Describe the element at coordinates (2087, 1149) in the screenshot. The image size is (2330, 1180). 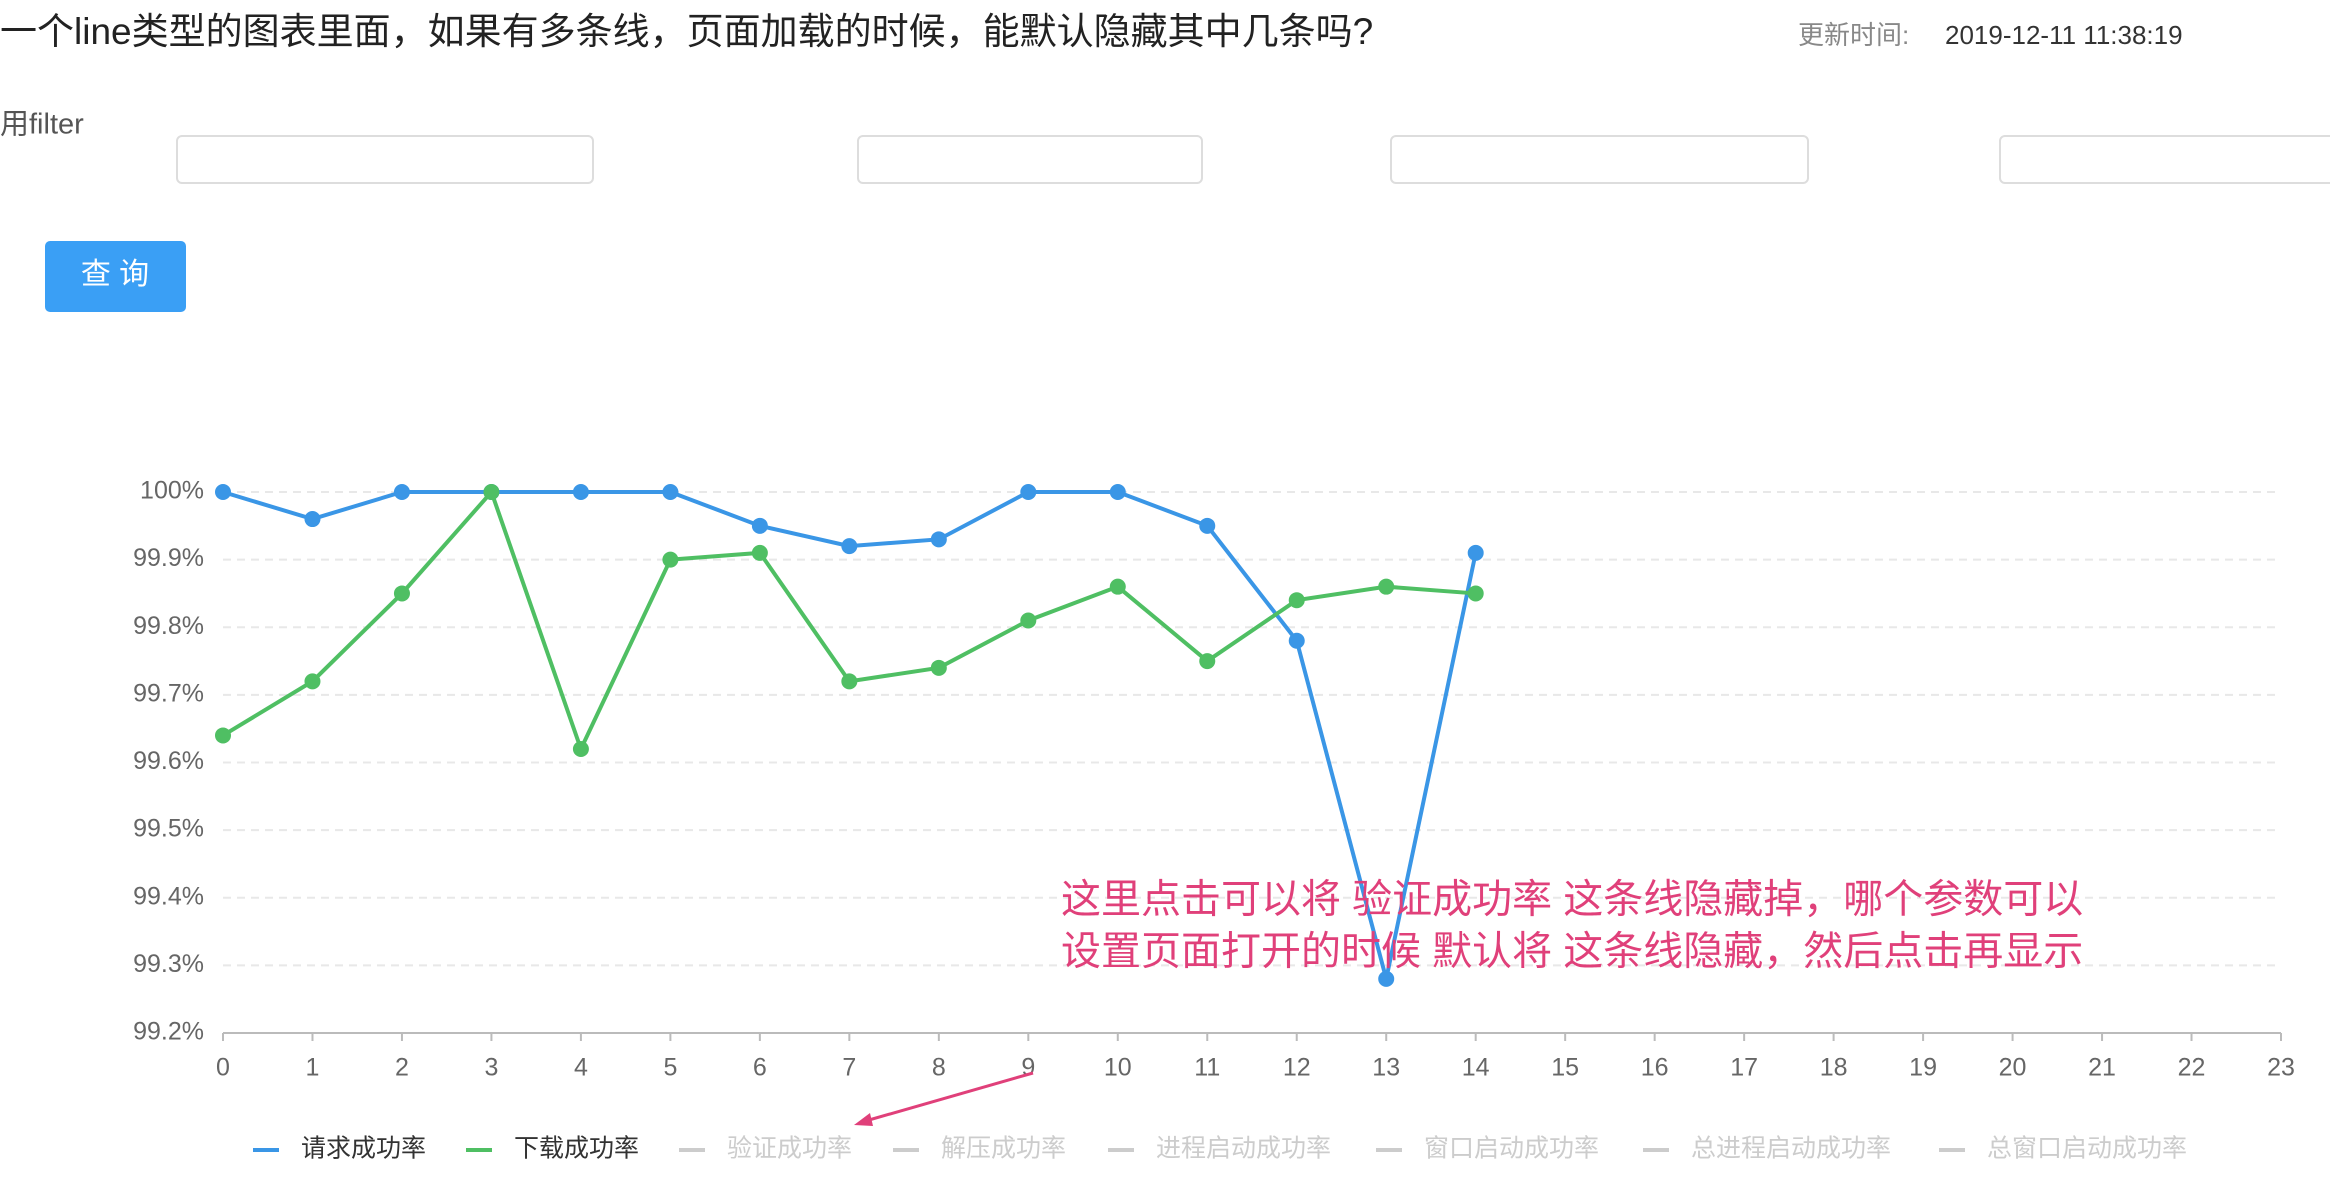
I see `legend-label: 总窗口启动成功率` at that location.